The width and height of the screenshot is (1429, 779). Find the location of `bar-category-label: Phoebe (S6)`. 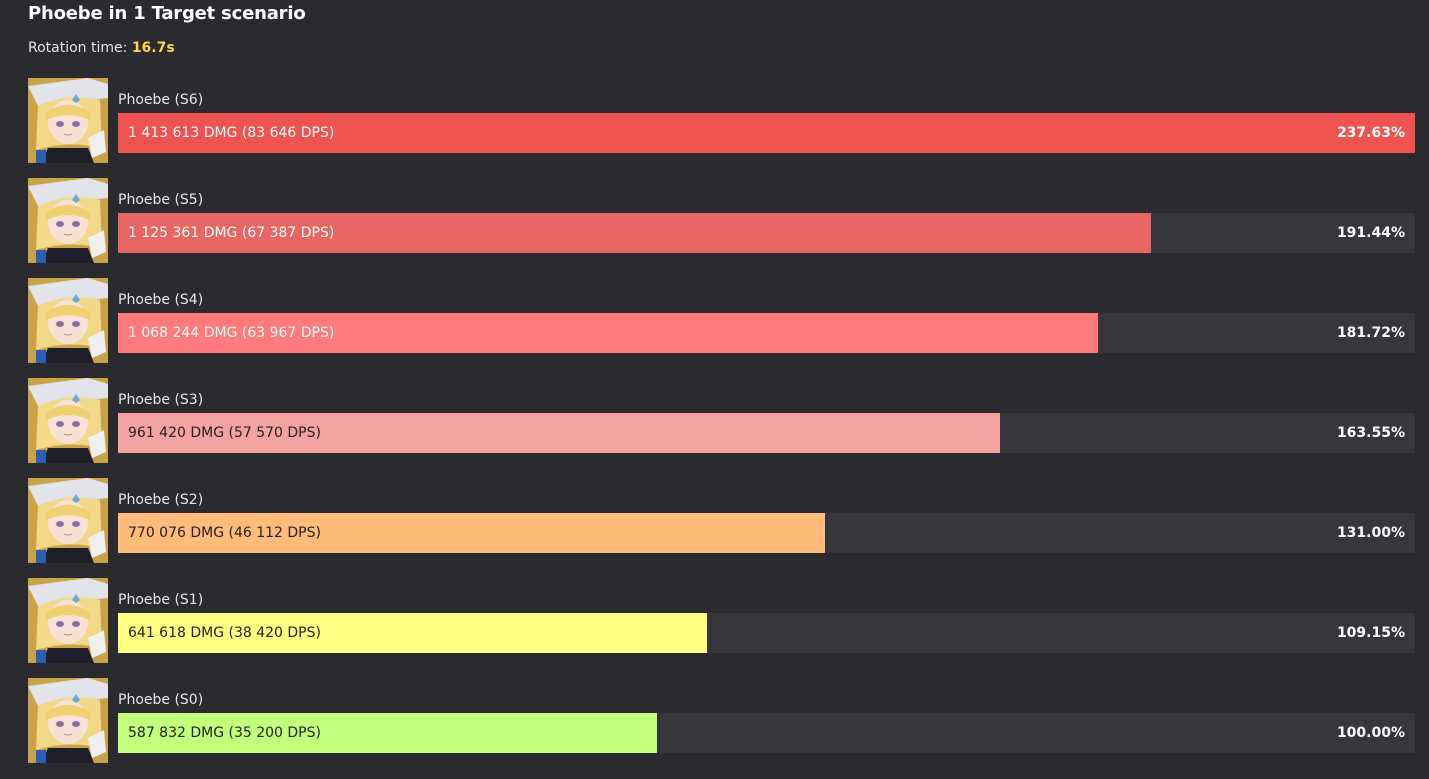

bar-category-label: Phoebe (S6) is located at coordinates (161, 100).